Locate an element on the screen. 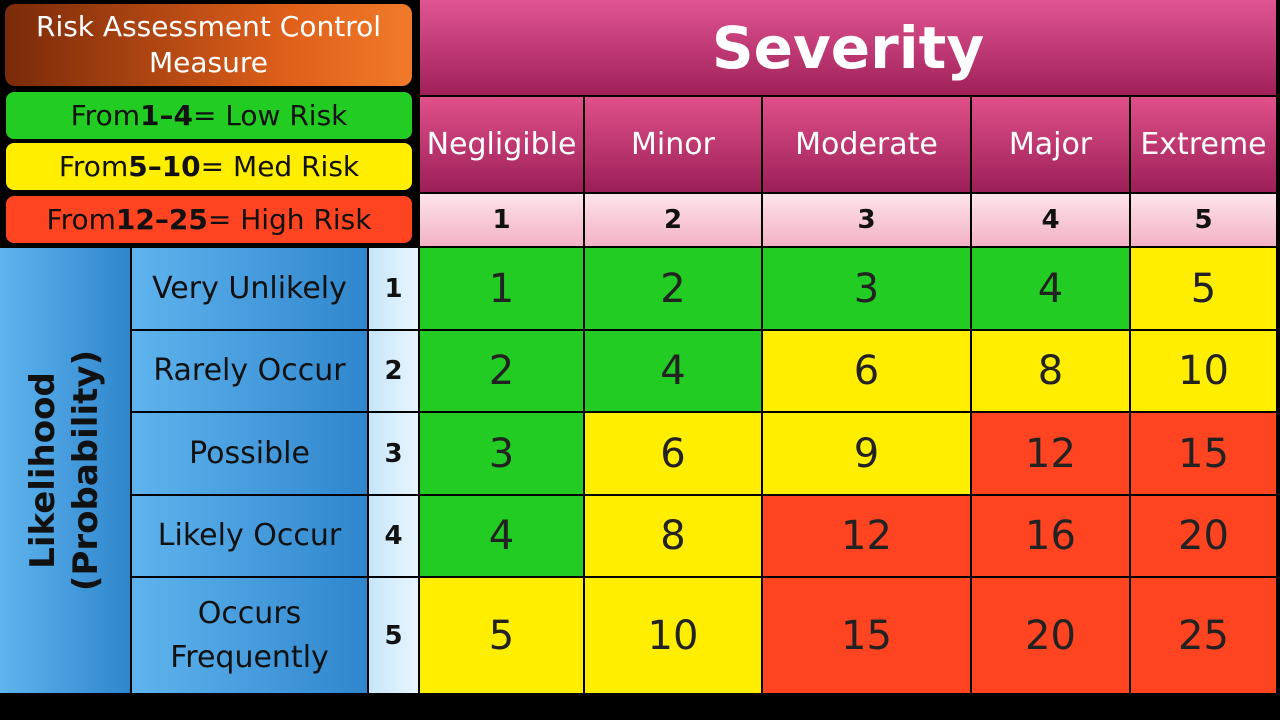 This screenshot has width=1280, height=720. risk-score: 9 is located at coordinates (866, 453).